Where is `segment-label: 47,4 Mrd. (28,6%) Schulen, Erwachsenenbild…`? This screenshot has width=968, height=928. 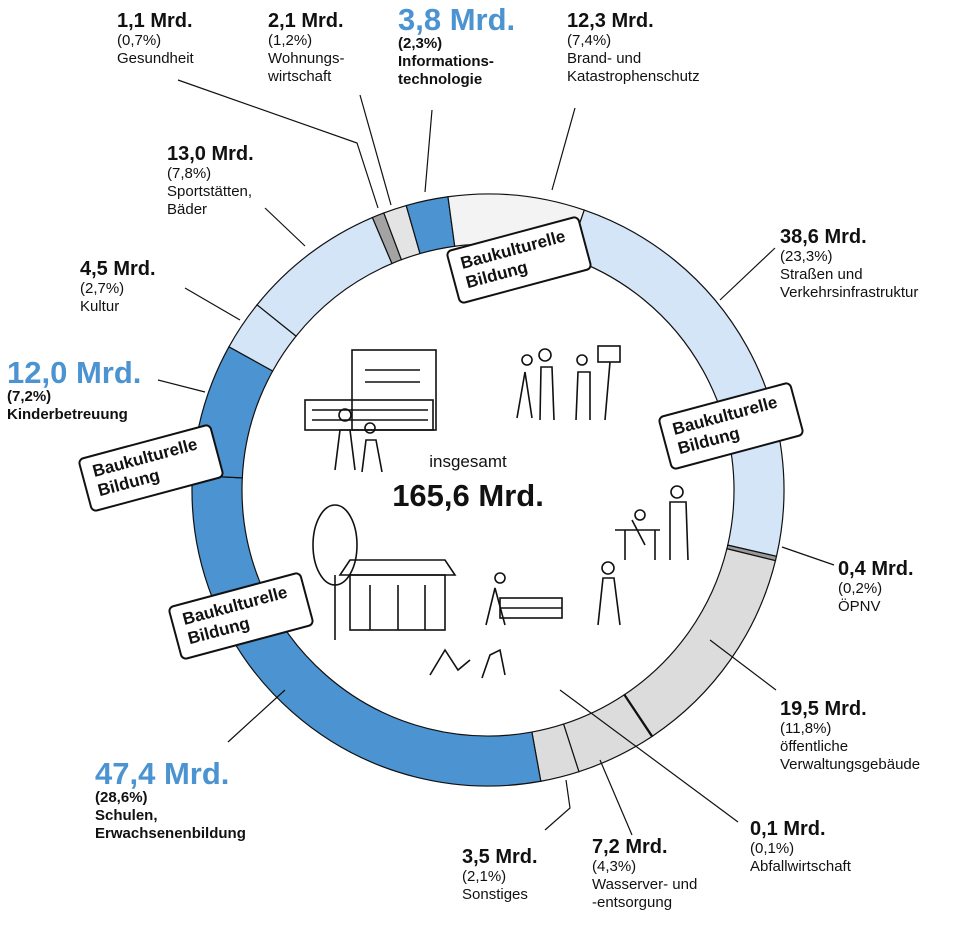 segment-label: 47,4 Mrd. (28,6%) Schulen, Erwachsenenbild… is located at coordinates (170, 800).